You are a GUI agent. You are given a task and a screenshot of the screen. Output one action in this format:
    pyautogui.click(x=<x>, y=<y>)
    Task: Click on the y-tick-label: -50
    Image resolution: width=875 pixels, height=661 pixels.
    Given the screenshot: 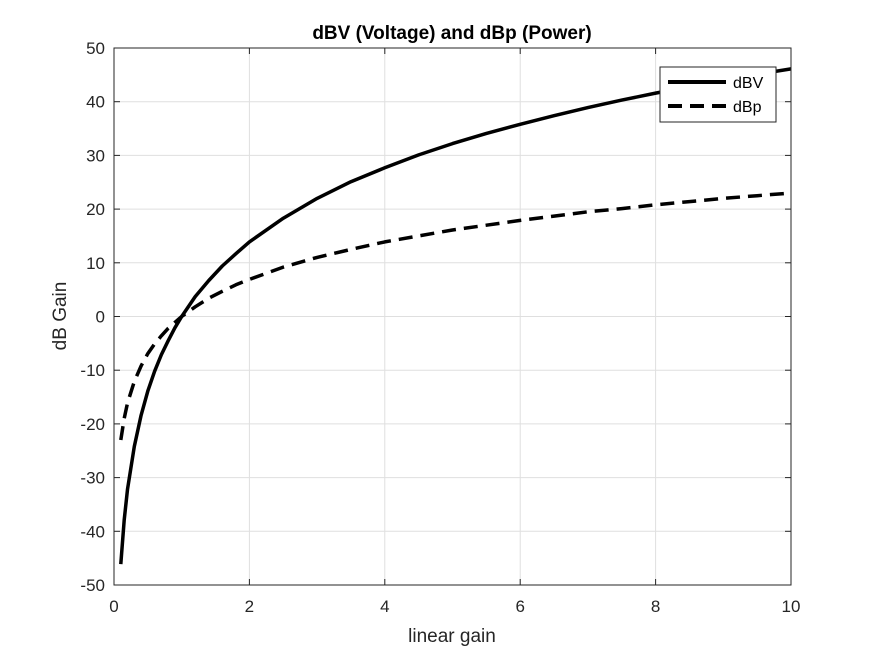 What is the action you would take?
    pyautogui.click(x=92, y=585)
    